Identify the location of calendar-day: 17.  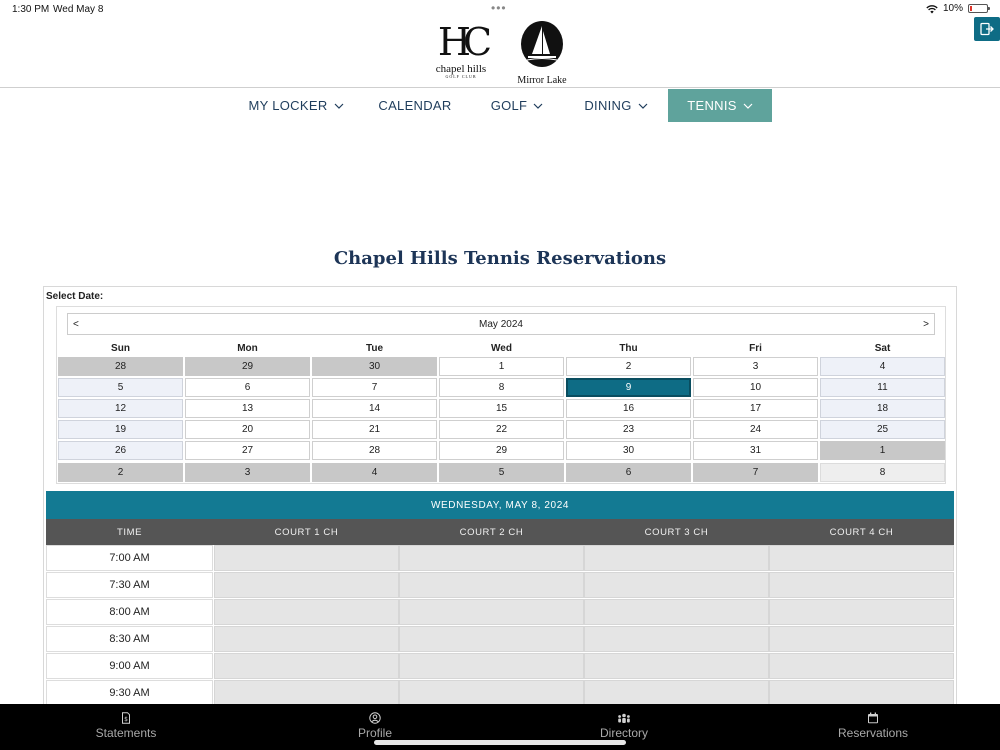
(755, 408).